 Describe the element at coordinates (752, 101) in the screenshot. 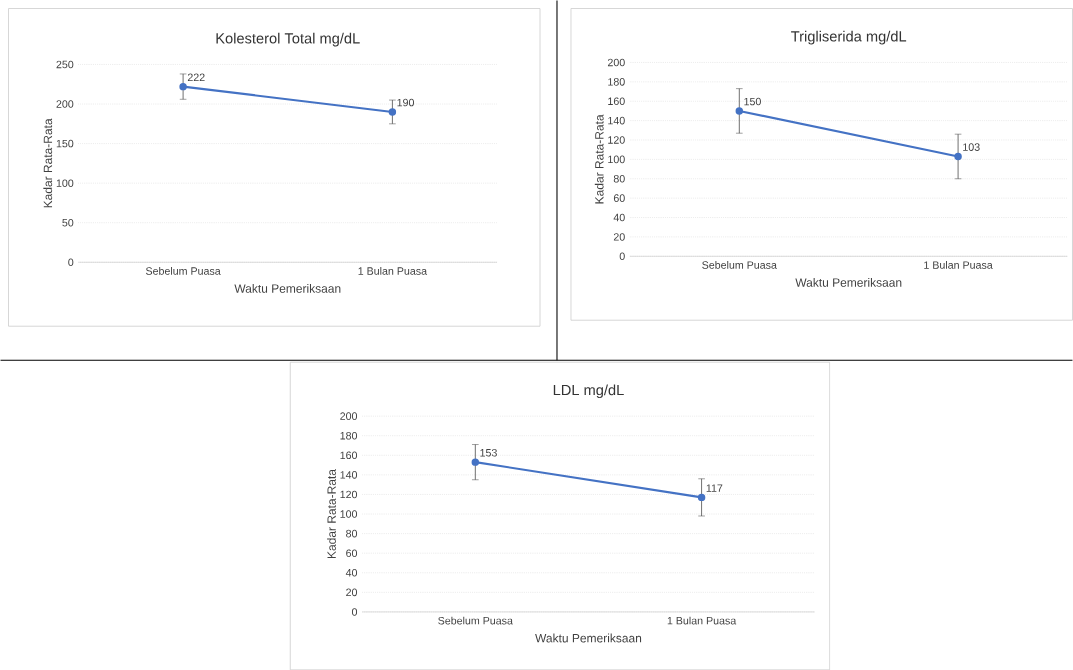

I see `data-label: 150` at that location.